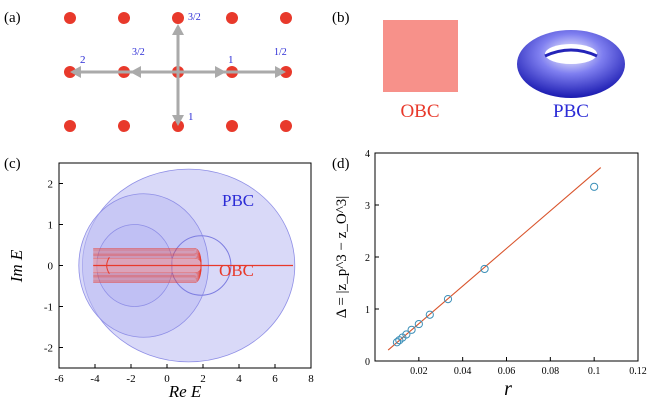 This screenshot has width=653, height=403. What do you see at coordinates (367, 310) in the screenshot?
I see `ytick-label-d-1: 1` at bounding box center [367, 310].